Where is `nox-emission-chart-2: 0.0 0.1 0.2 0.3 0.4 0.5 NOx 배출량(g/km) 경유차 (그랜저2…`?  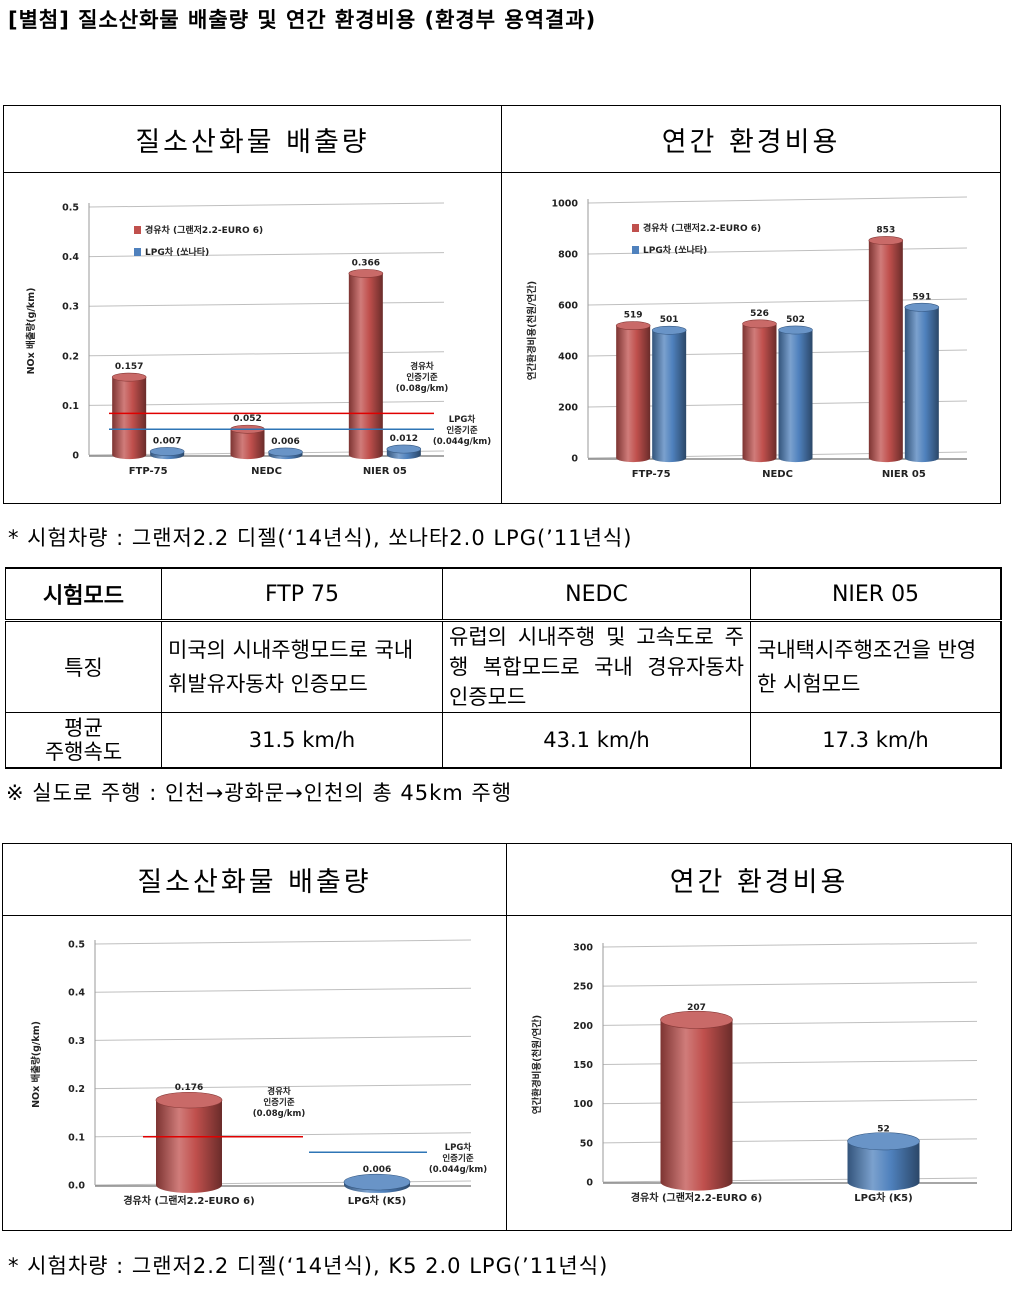
nox-emission-chart-2: 0.0 0.1 0.2 0.3 0.4 0.5 NOx 배출량(g/km) 경유차 (그랜저2… is located at coordinates (258, 1074).